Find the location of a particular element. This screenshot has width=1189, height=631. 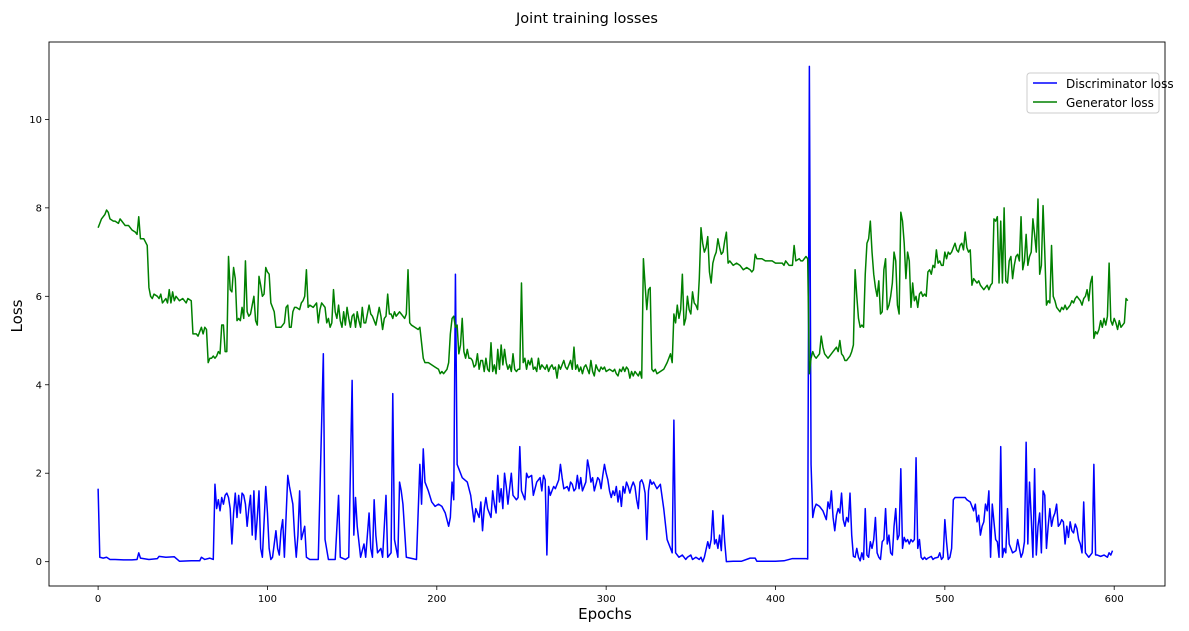

x-tick-label: 100 is located at coordinates (267, 599).